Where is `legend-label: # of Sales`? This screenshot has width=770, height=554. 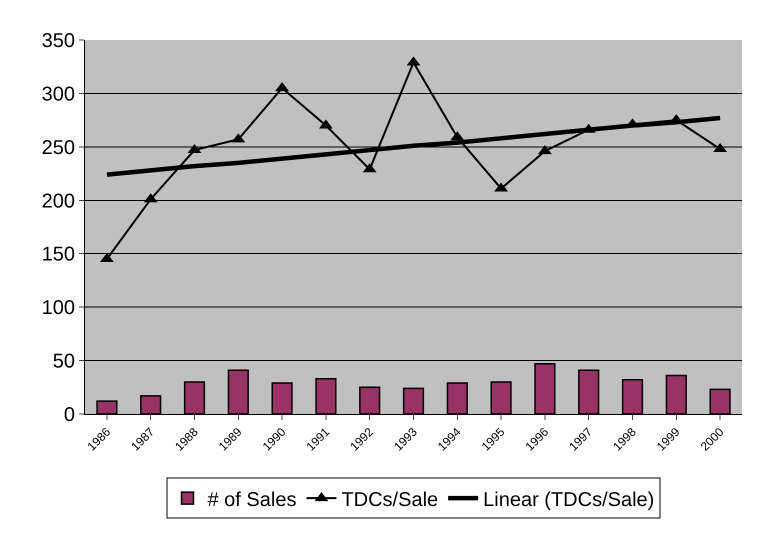
legend-label: # of Sales is located at coordinates (252, 499).